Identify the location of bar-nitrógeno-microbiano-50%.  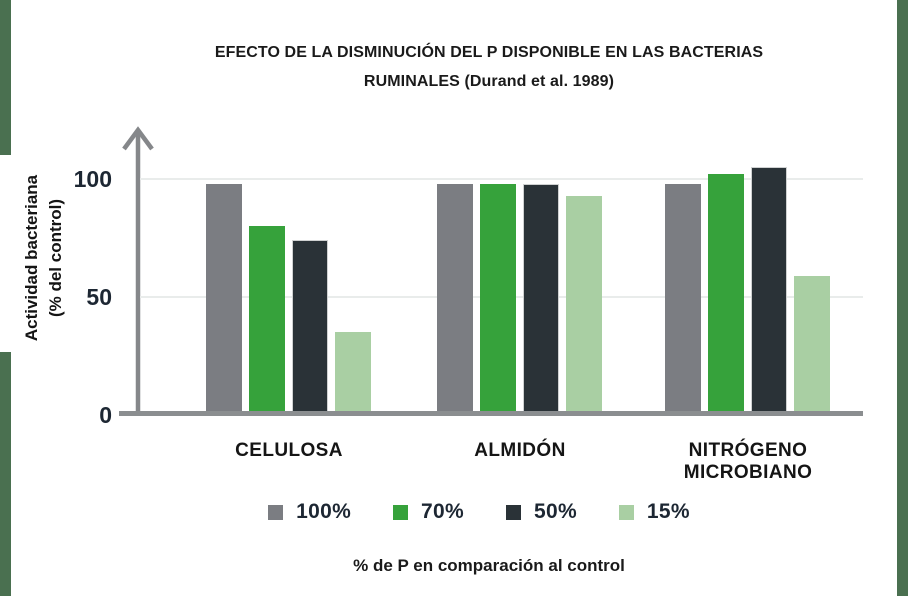
(769, 291).